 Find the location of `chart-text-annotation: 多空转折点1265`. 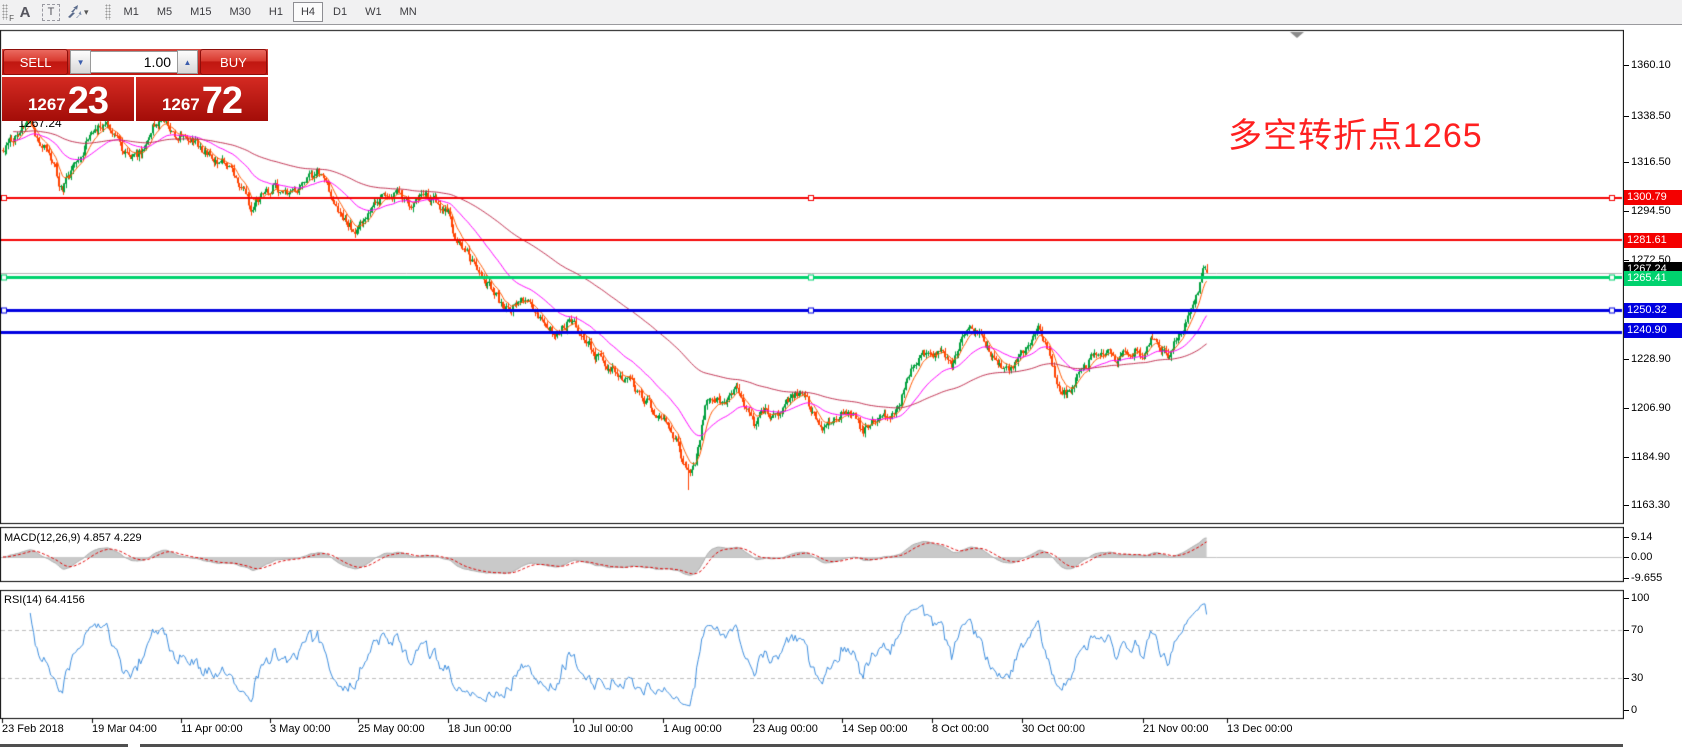

chart-text-annotation: 多空转折点1265 is located at coordinates (1355, 136).